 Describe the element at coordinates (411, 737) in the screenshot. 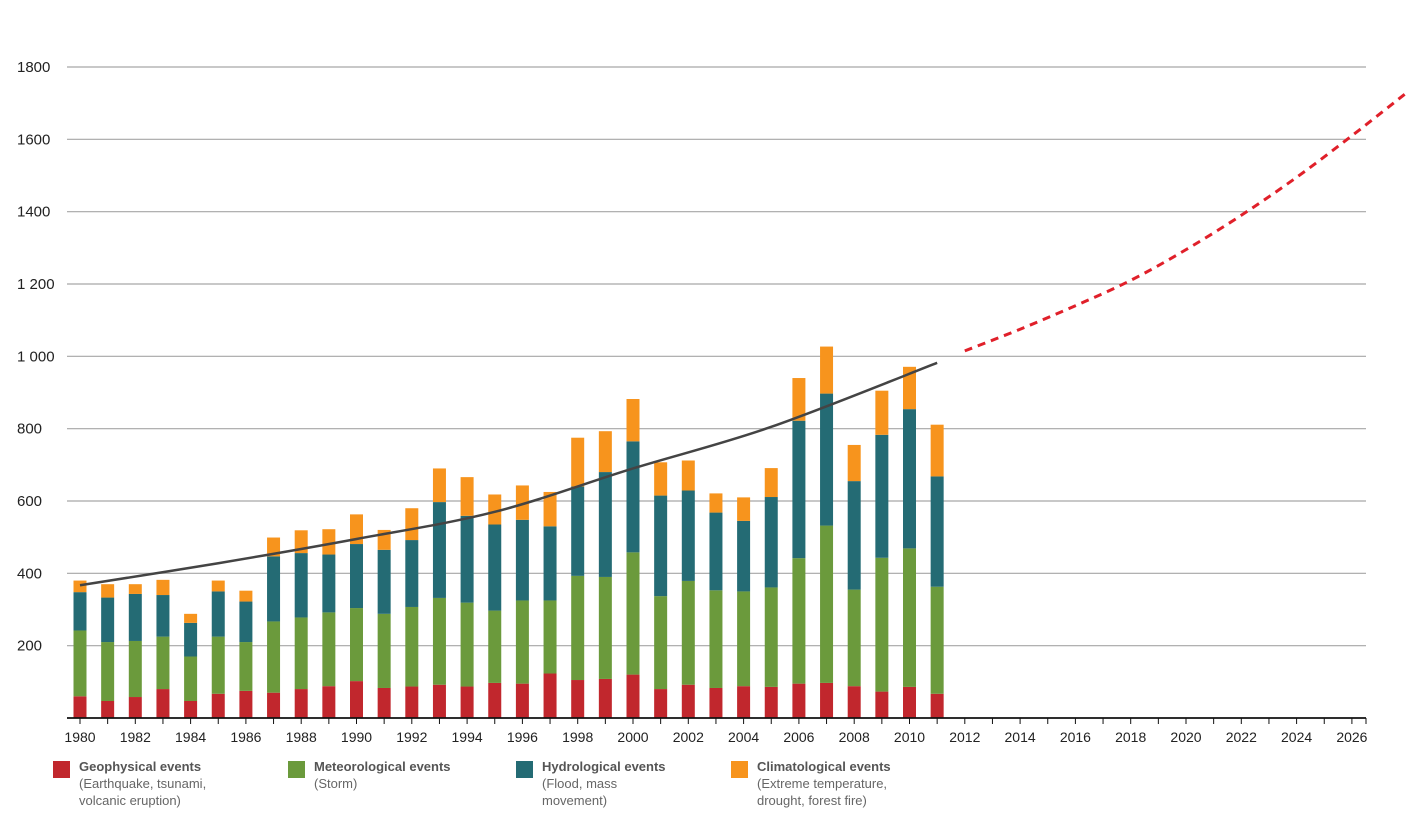

I see `x-tick-label: 1992` at that location.